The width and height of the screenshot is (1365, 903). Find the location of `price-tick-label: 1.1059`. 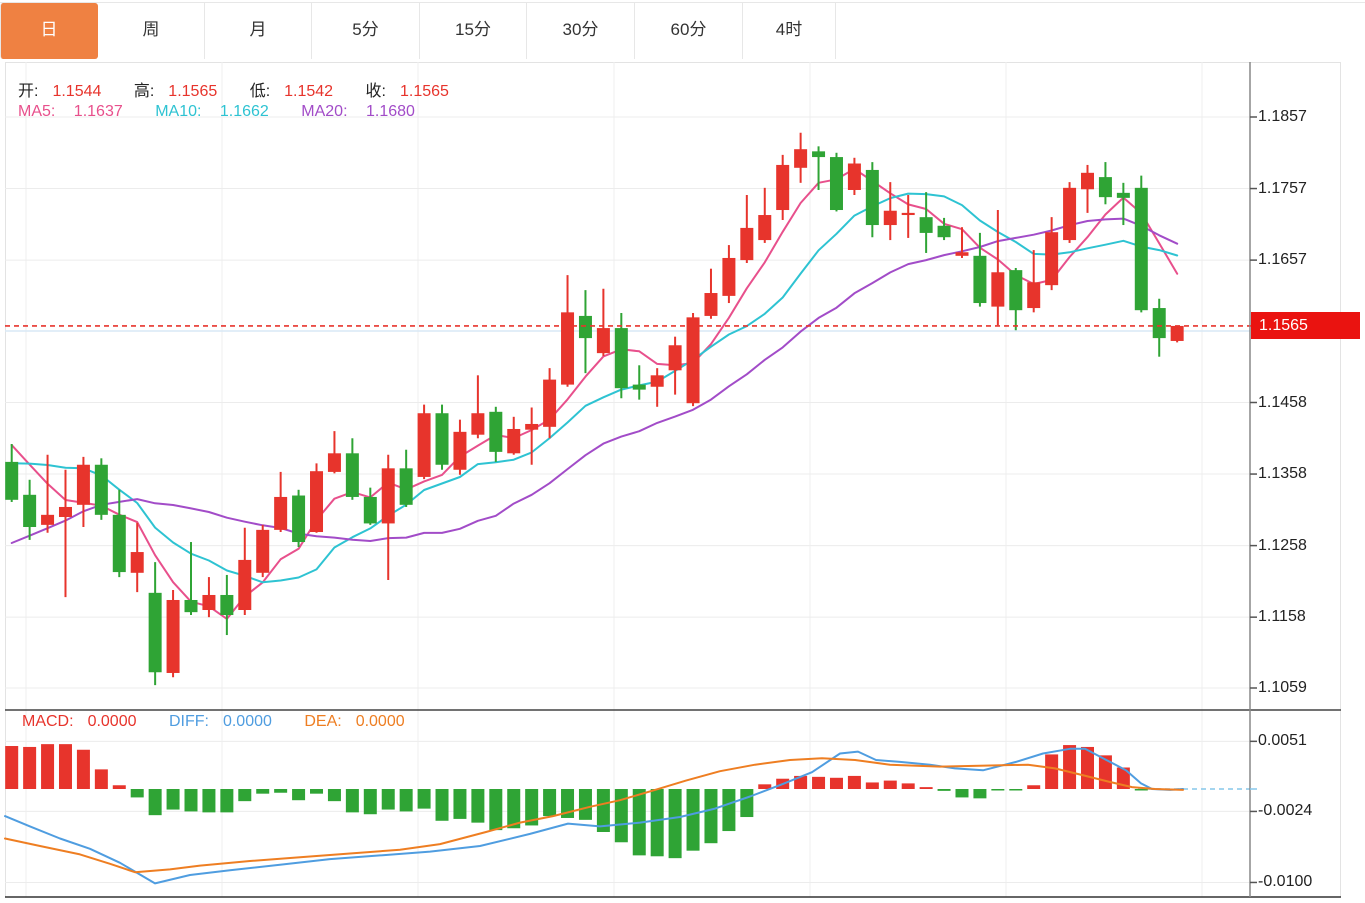

price-tick-label: 1.1059 is located at coordinates (1282, 687).